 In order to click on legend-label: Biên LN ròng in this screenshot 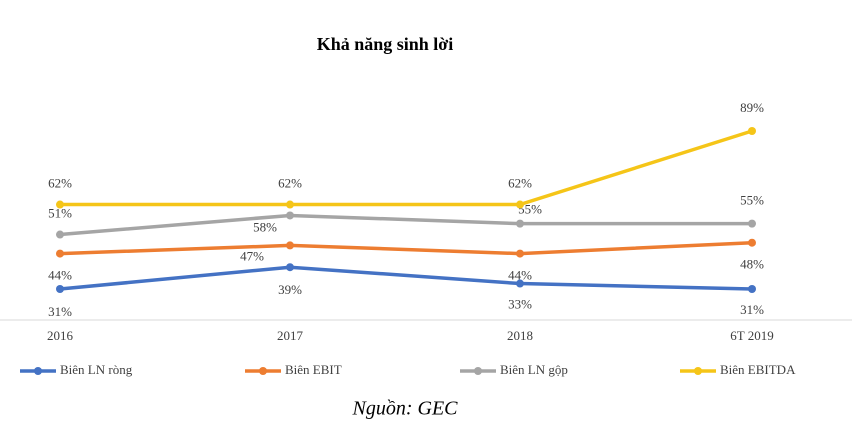, I will do `click(96, 369)`.